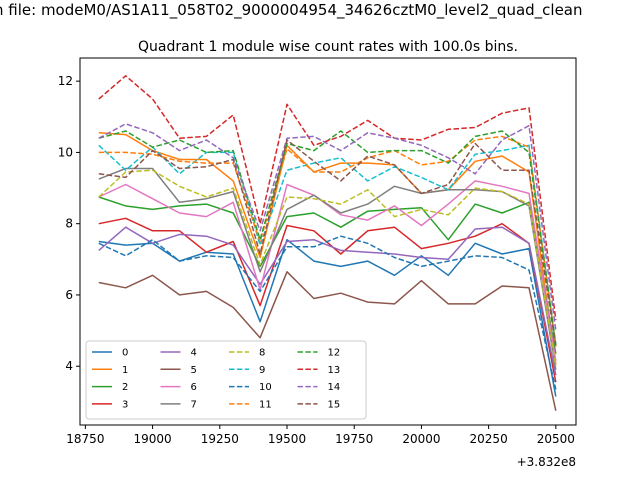 The height and width of the screenshot is (480, 640). Describe the element at coordinates (125, 404) in the screenshot. I see `legend-label-3: 3` at that location.